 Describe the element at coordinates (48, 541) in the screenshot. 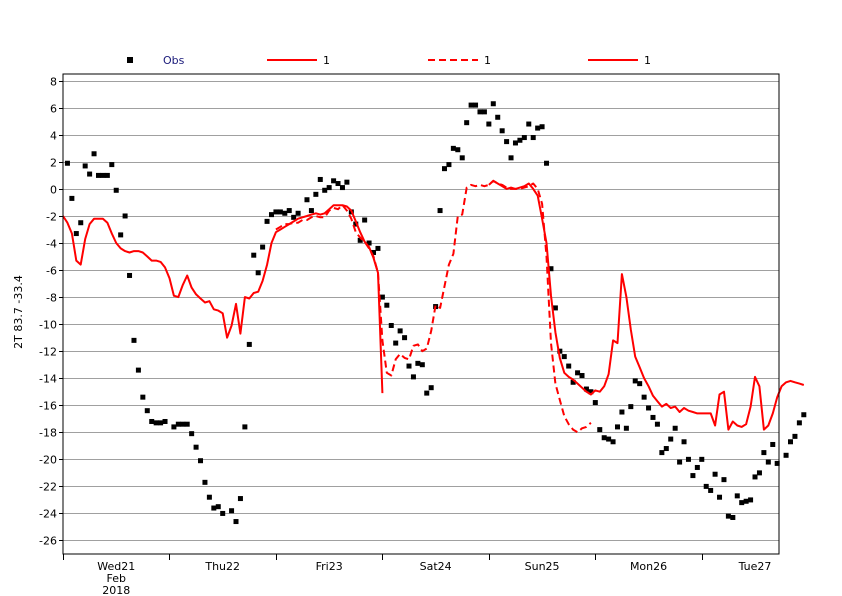

I see `y-tick-label: -26` at that location.